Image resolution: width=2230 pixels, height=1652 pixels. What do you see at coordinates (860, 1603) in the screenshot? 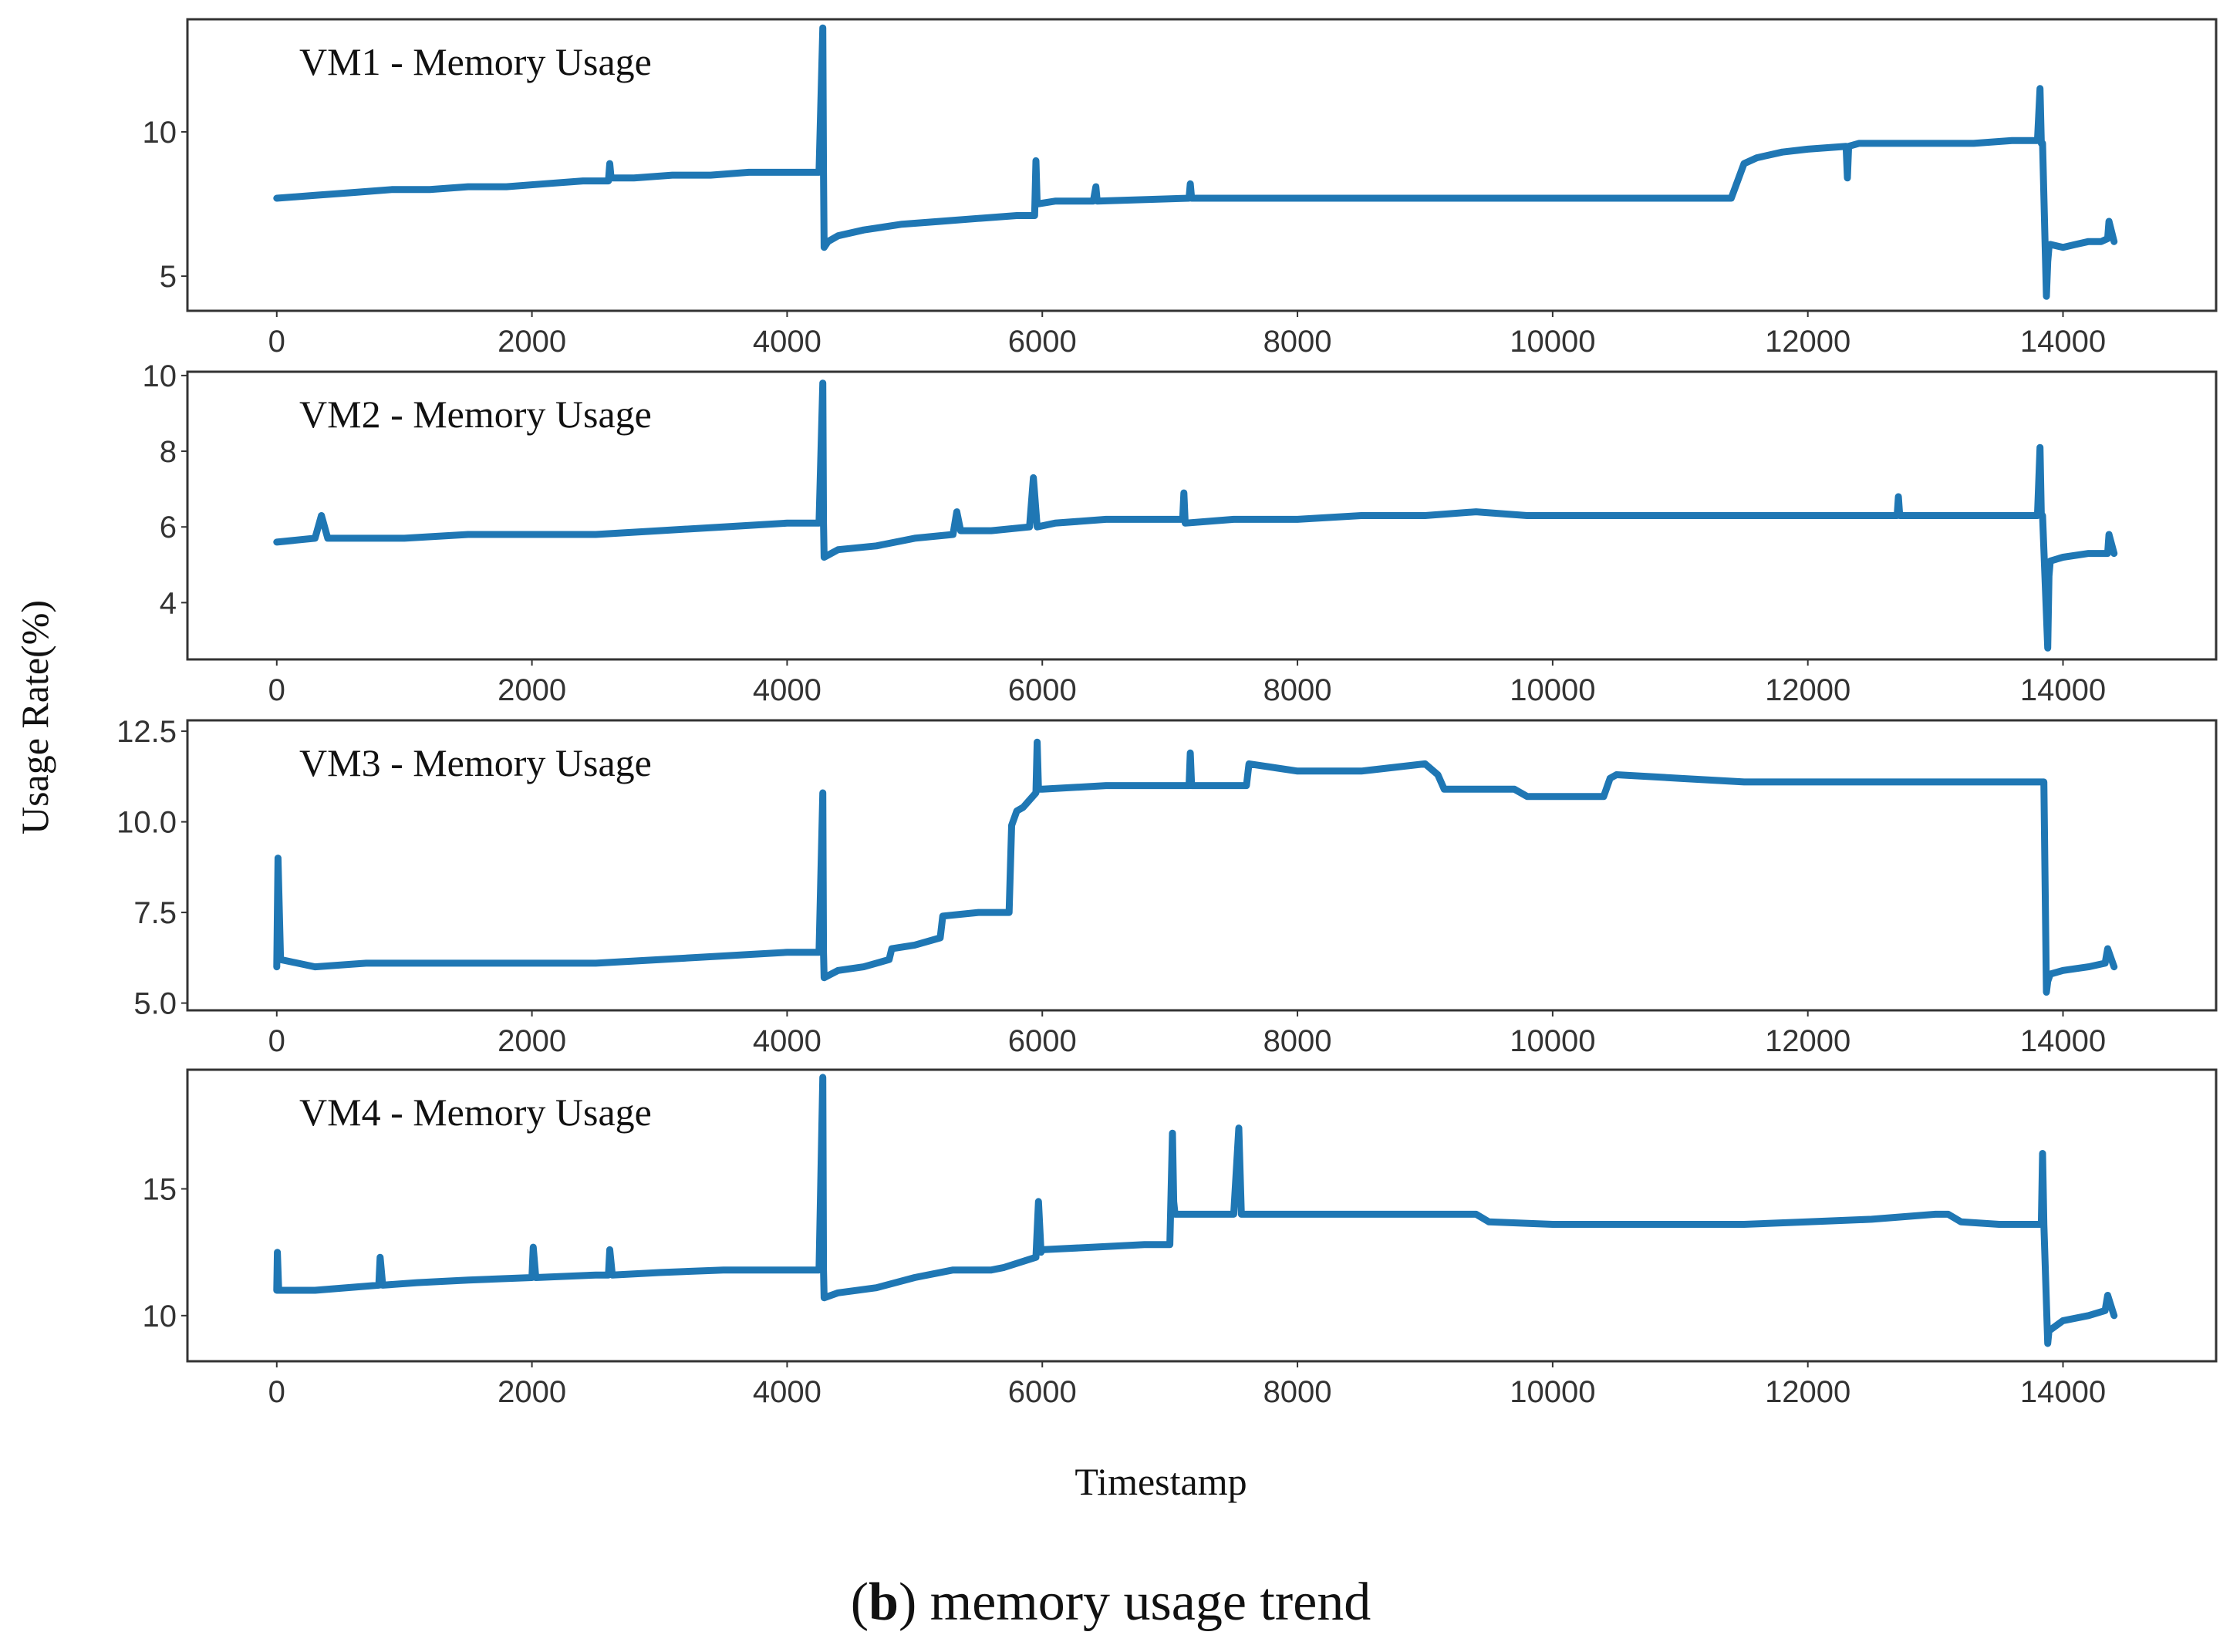
I see `caption-open-paren: (` at bounding box center [860, 1603].